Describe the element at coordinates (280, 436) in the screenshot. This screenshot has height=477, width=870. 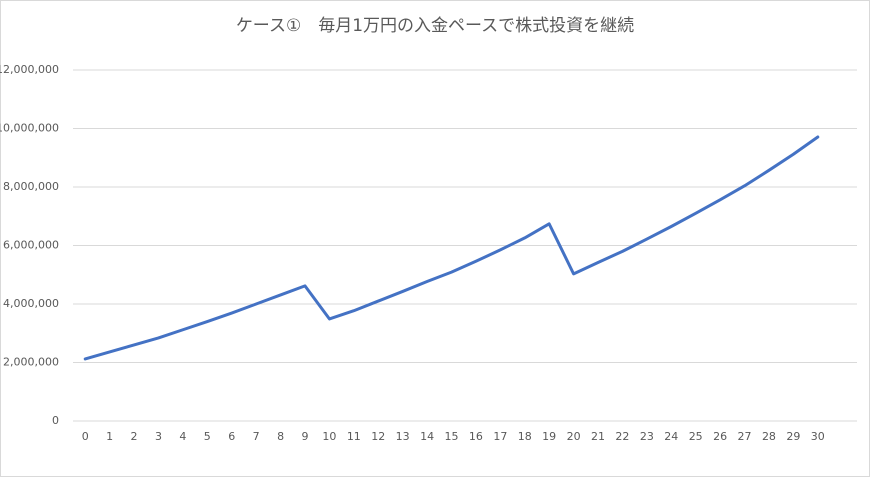
I see `x-tick-label: 8` at that location.